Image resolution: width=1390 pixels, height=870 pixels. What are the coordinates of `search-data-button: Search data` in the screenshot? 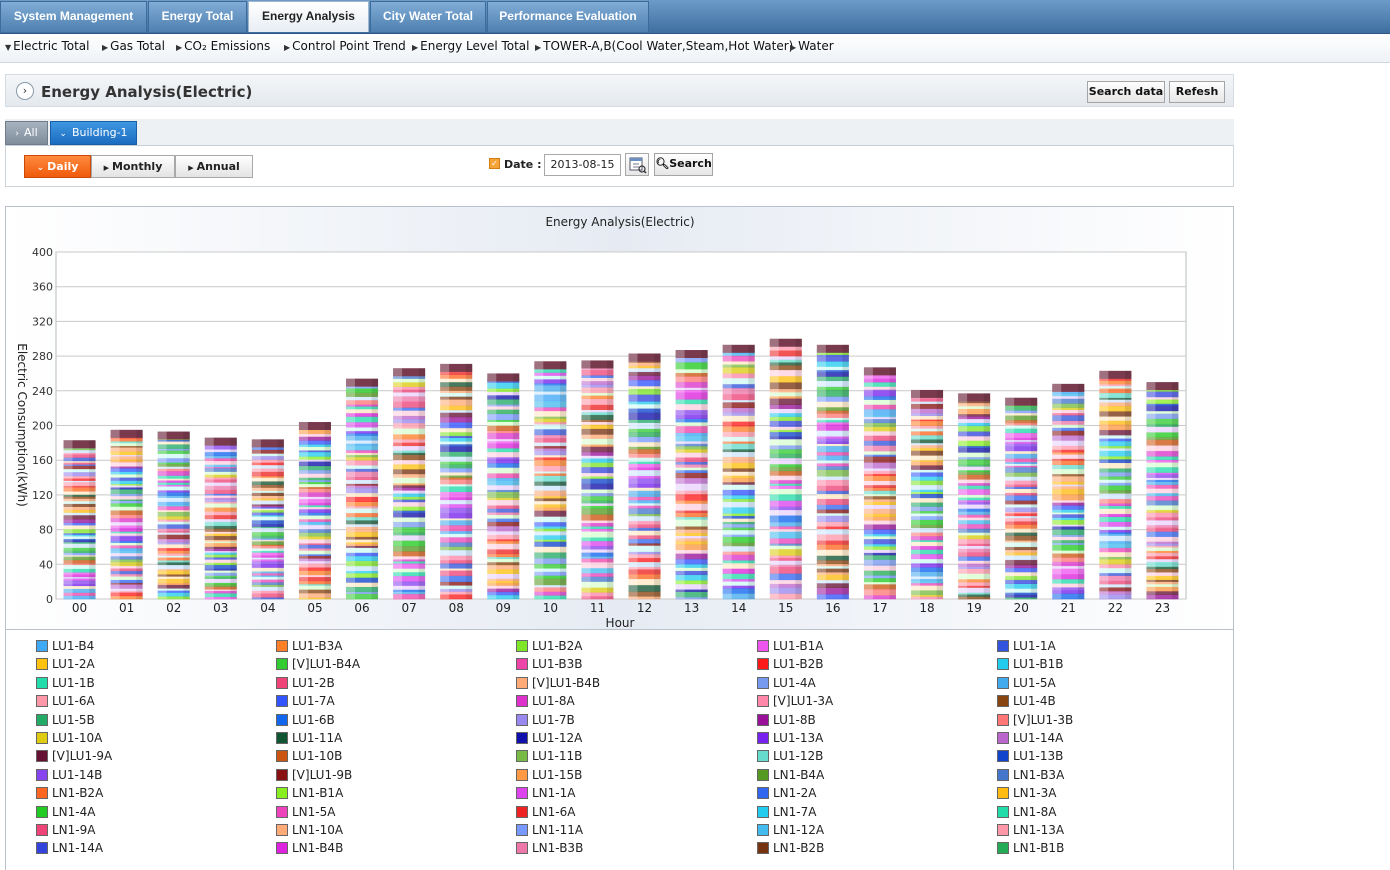 It's located at (1126, 92).